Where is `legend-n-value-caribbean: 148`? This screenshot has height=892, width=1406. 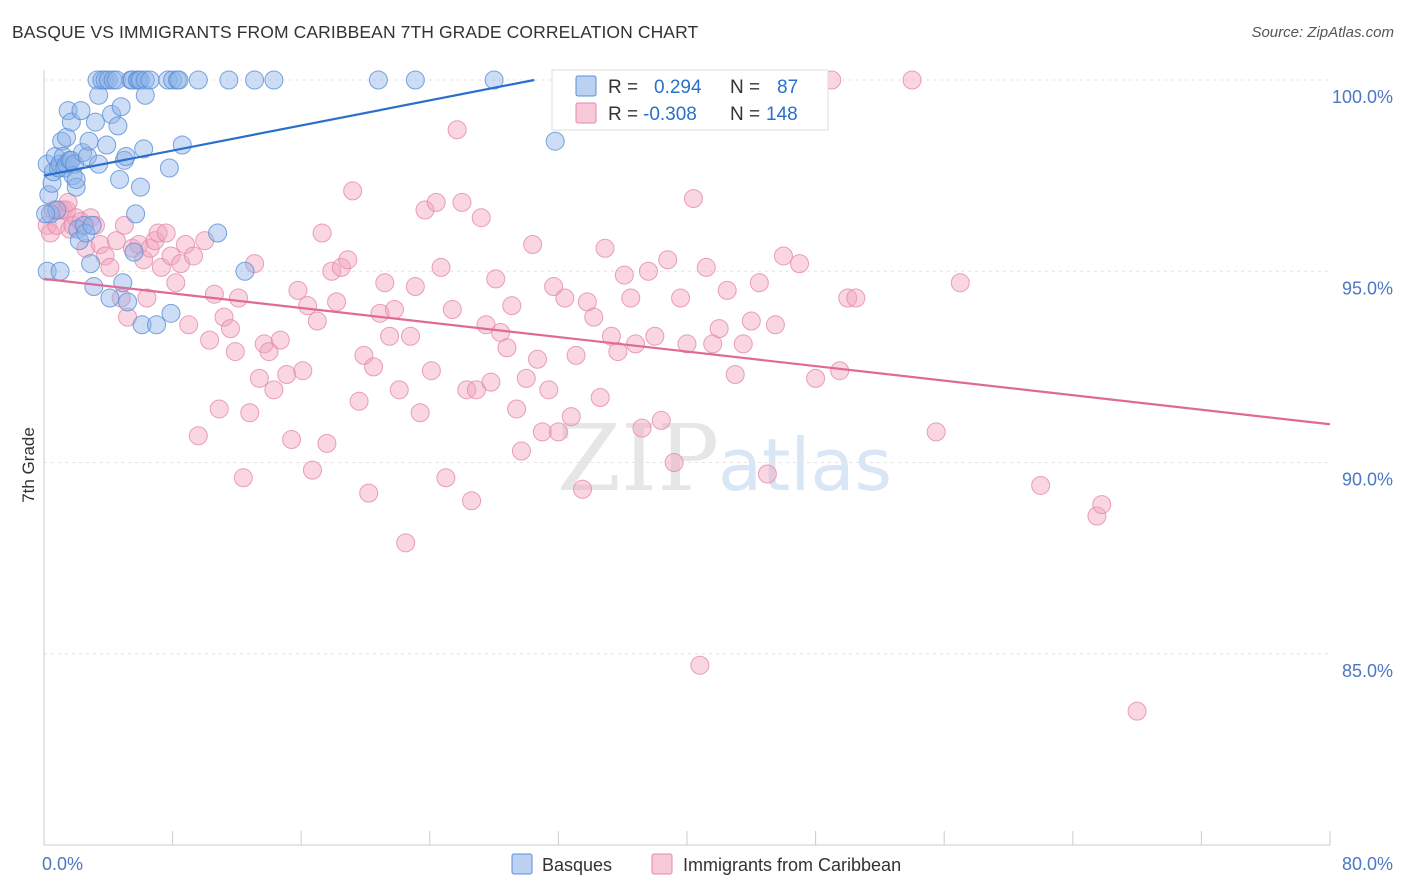
legend-n-value-caribbean: 148 is located at coordinates (782, 114).